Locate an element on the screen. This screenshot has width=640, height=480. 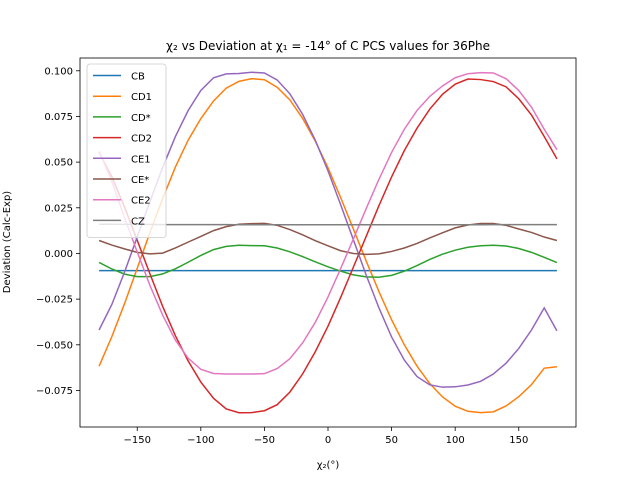
y-tick-label: 0.050 is located at coordinates (58, 163).